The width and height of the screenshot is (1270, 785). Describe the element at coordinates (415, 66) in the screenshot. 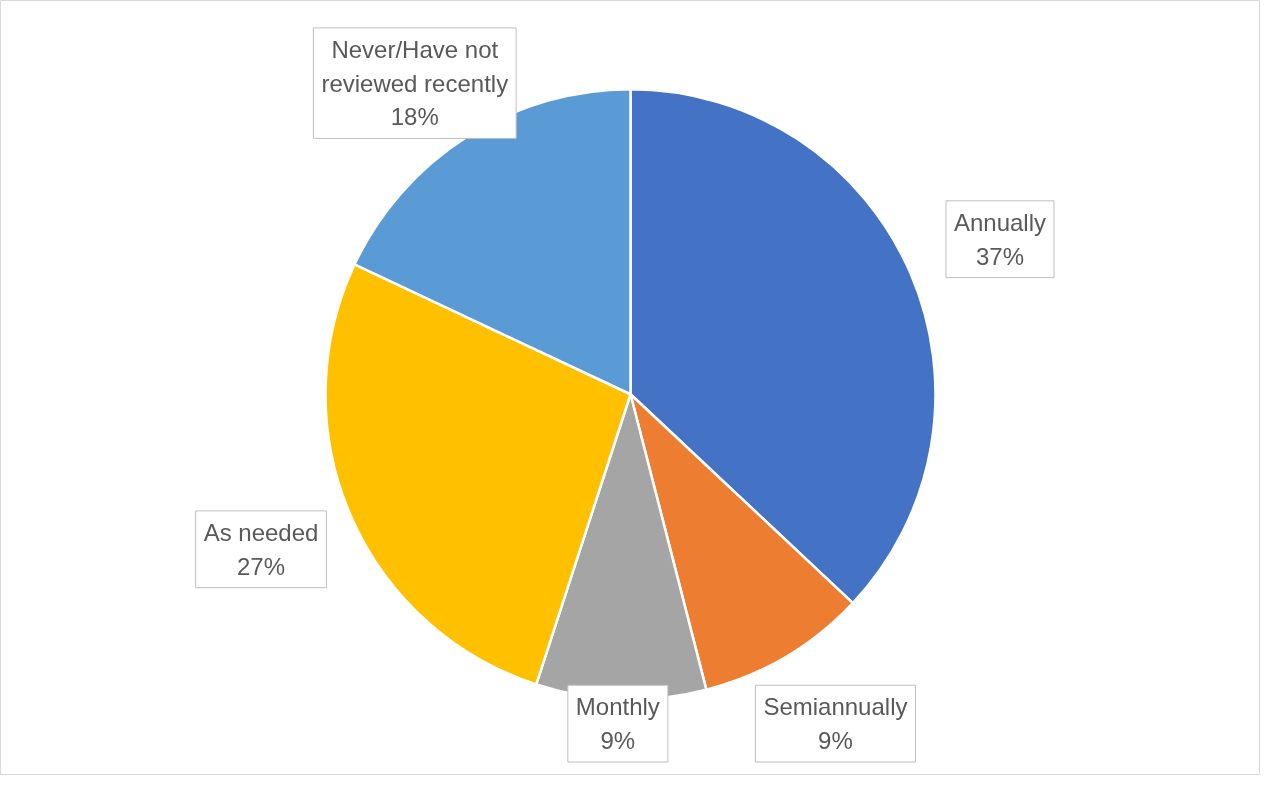

I see `slice-label: Never/Have not reviewed recently` at that location.